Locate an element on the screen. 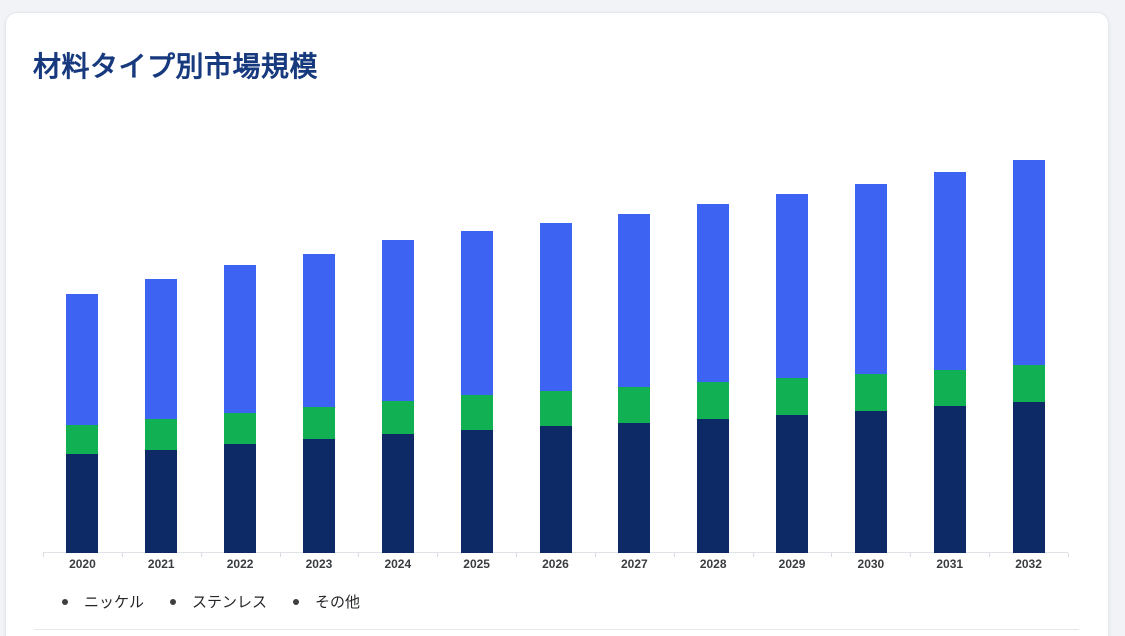 The image size is (1125, 636). legend-label: ステンレス is located at coordinates (230, 602).